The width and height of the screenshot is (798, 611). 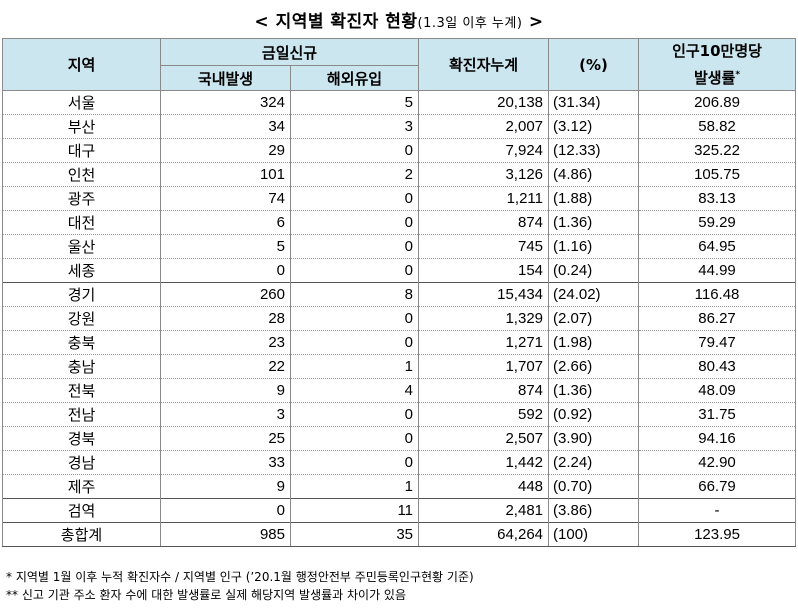 I want to click on table-row: 경기 260 8 15,434 (24.02) 116.48, so click(x=399, y=294).